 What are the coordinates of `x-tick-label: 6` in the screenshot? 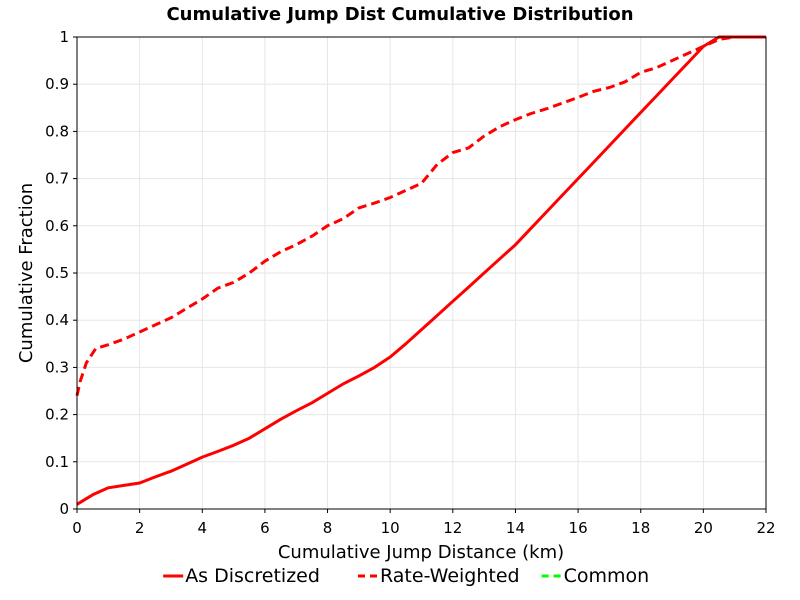 It's located at (265, 528).